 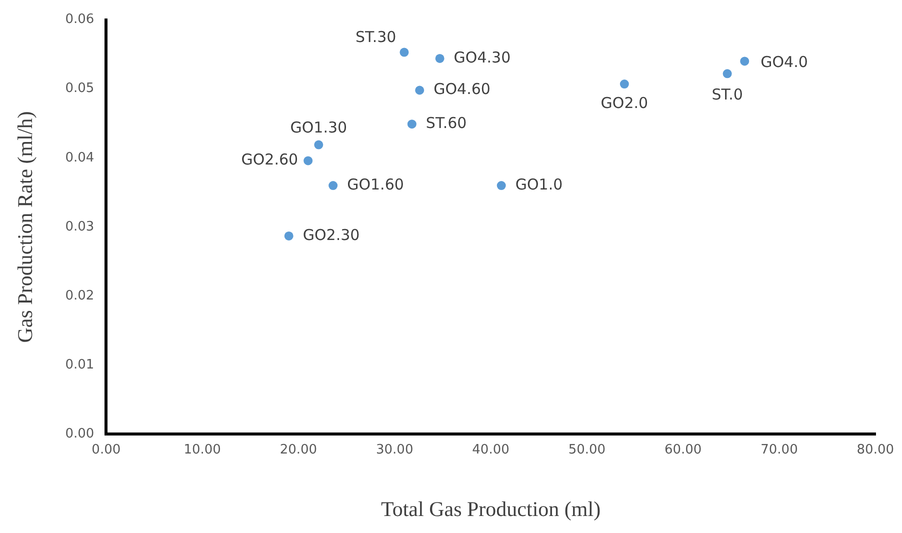 What do you see at coordinates (784, 62) in the screenshot?
I see `annotation: GO4.0` at bounding box center [784, 62].